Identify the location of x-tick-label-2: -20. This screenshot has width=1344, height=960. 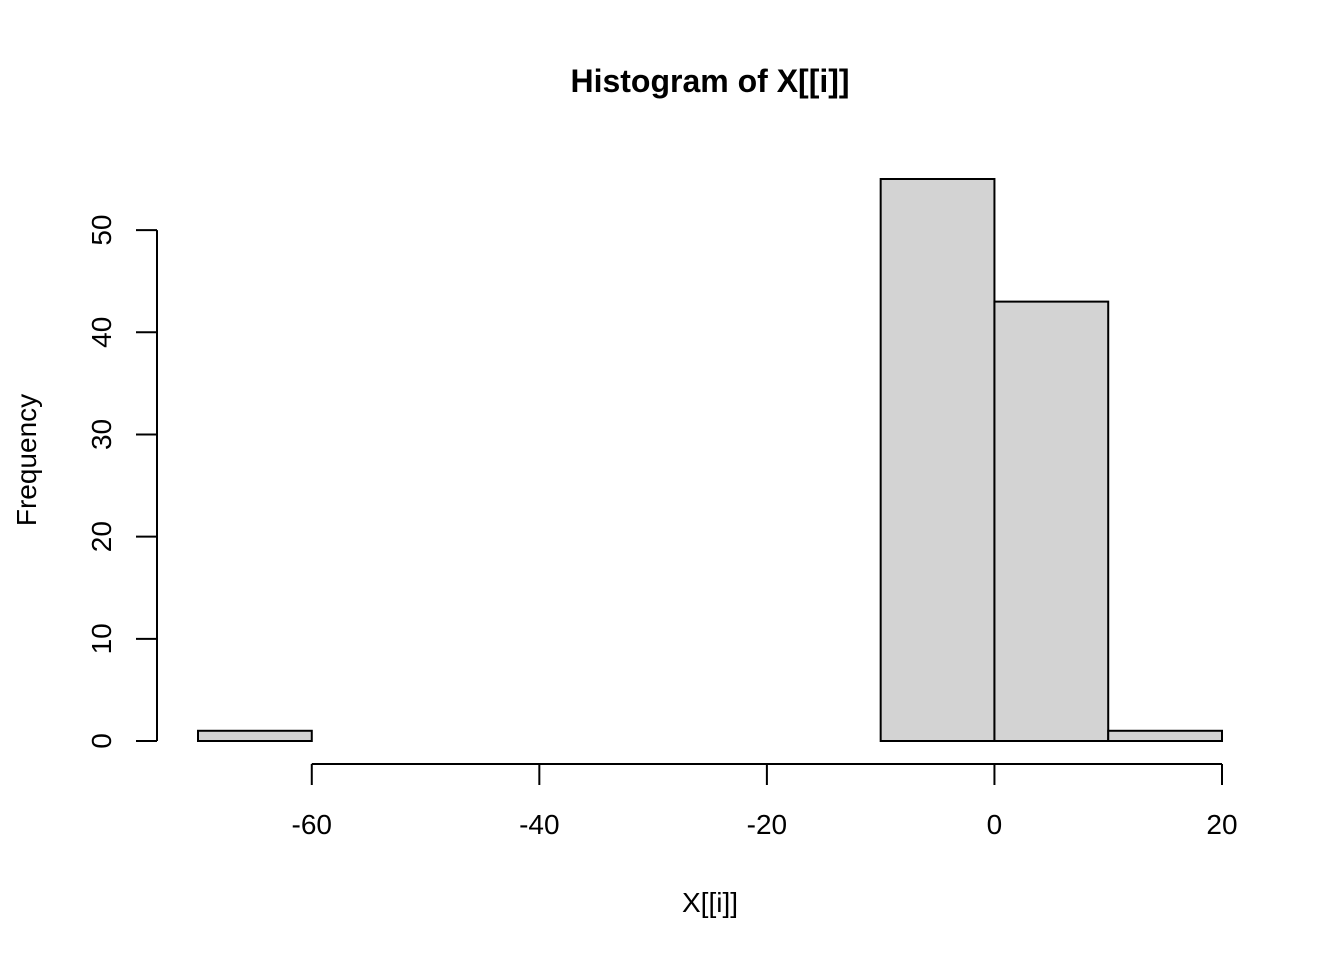
(767, 824).